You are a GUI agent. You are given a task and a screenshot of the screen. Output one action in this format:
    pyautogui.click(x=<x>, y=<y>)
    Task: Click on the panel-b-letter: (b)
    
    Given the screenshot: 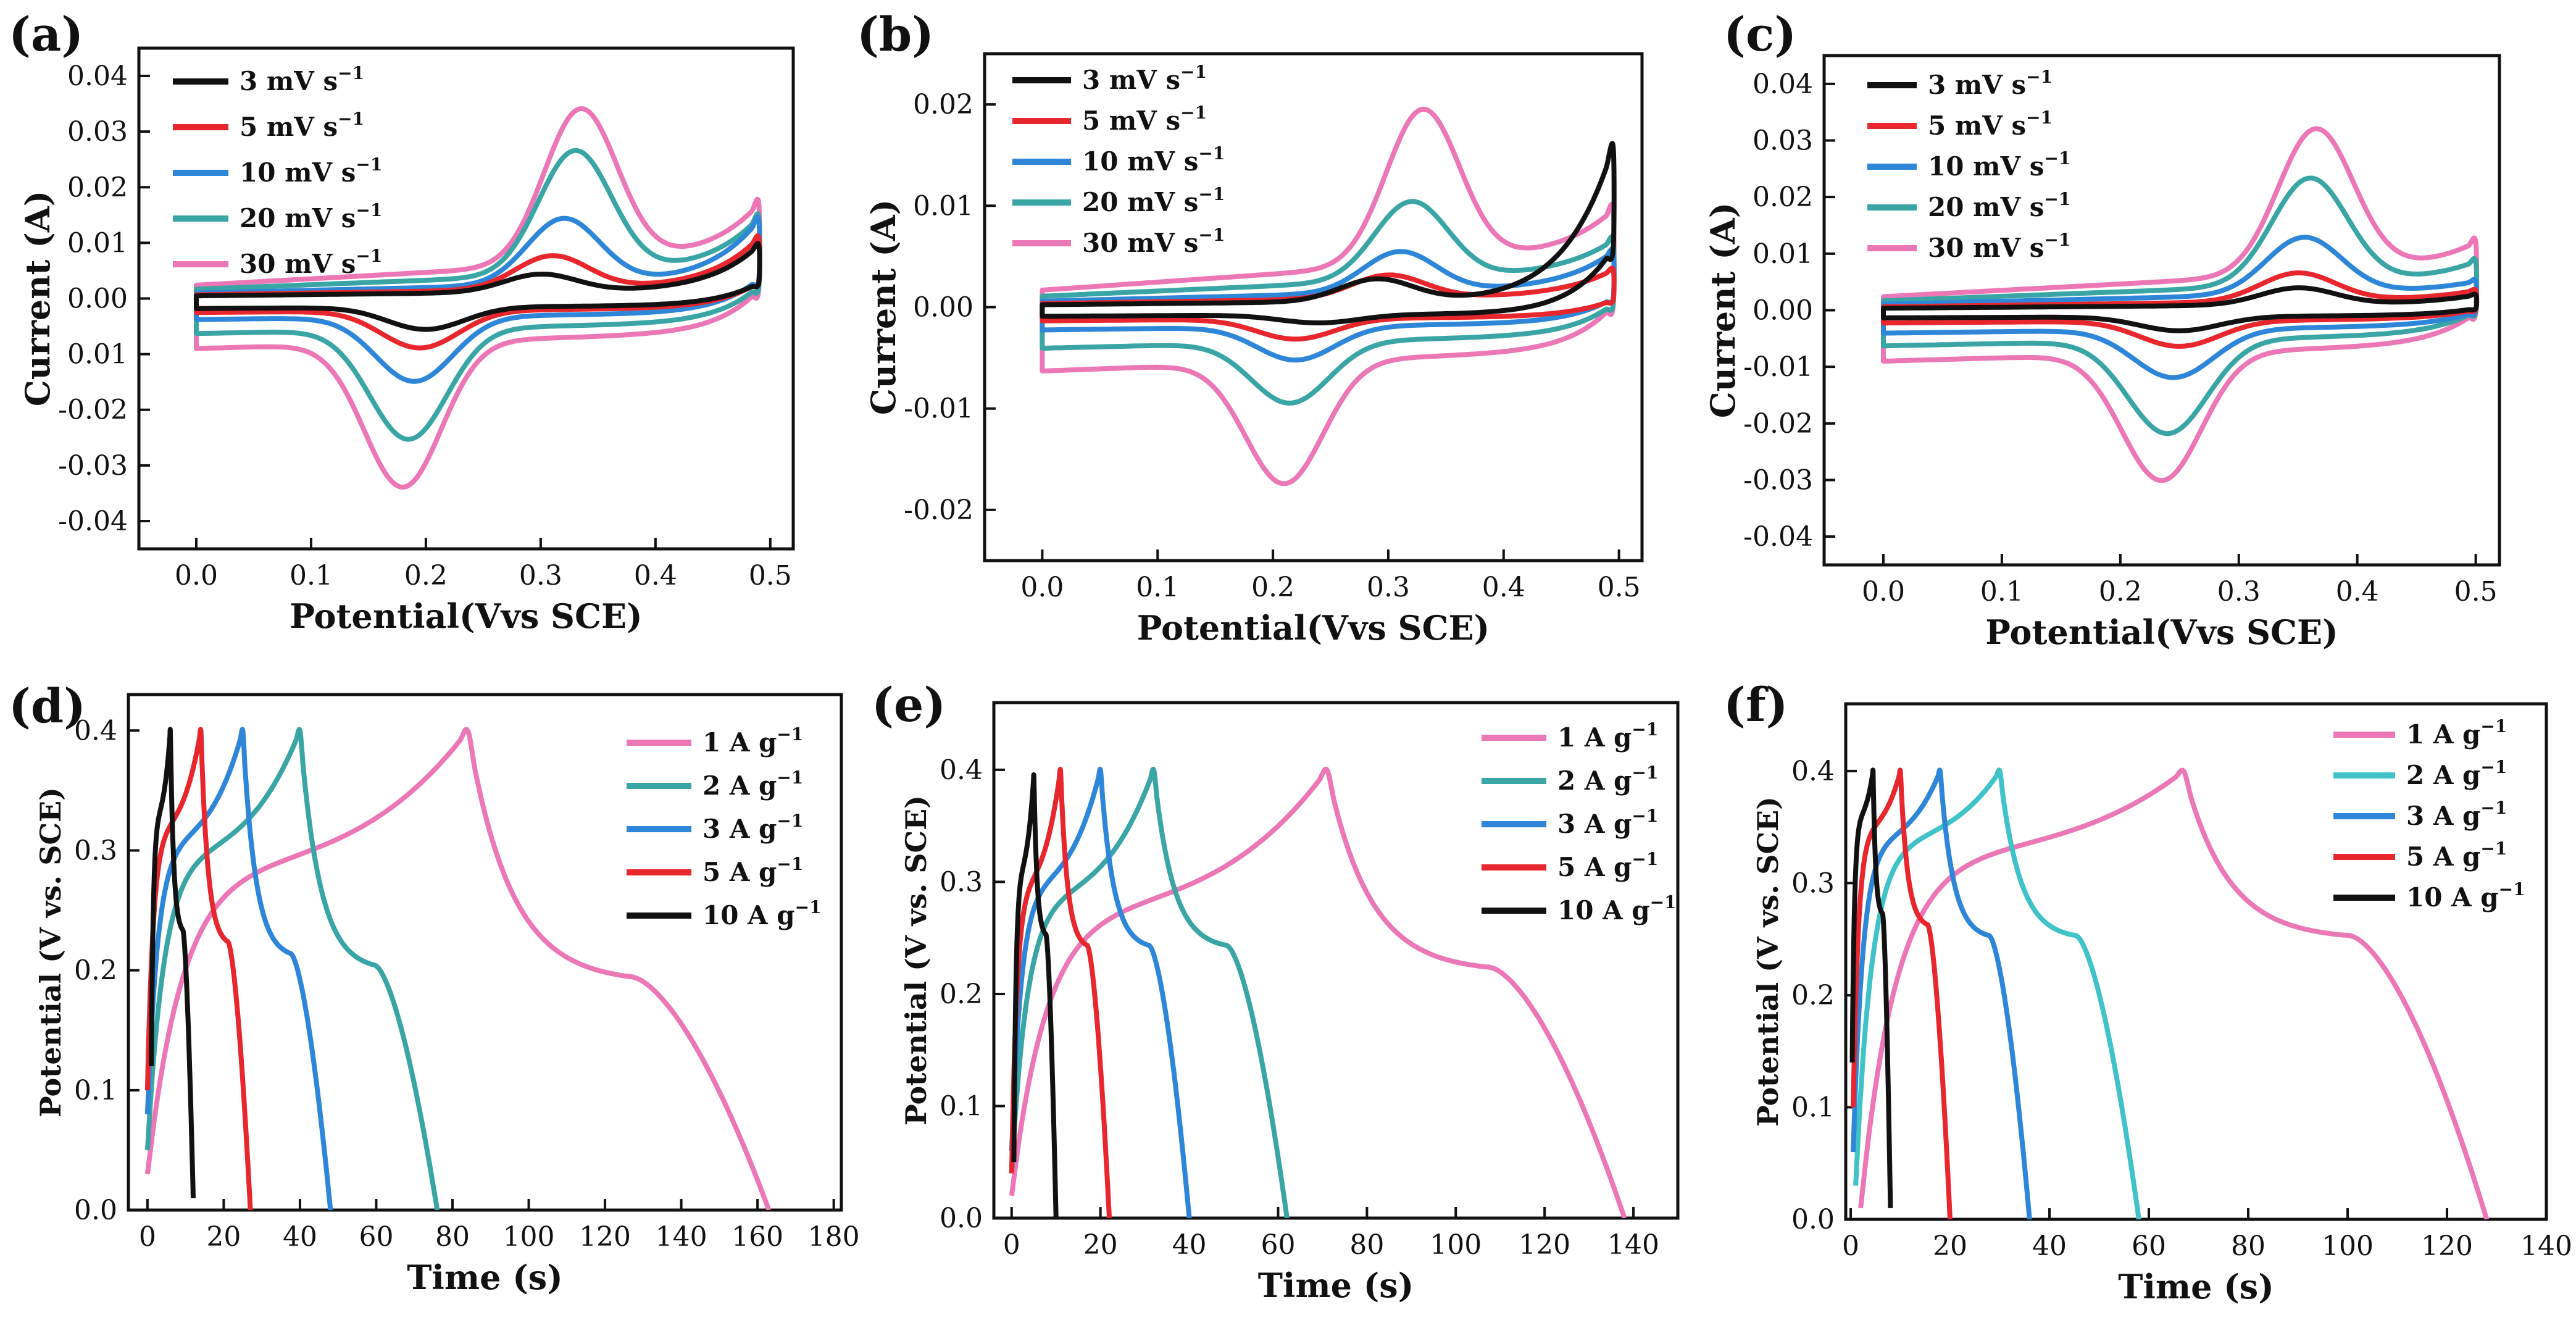 What is the action you would take?
    pyautogui.click(x=895, y=34)
    